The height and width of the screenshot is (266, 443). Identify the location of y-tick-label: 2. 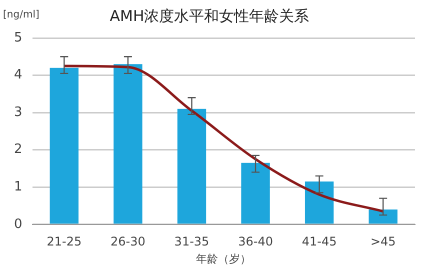
(18, 150).